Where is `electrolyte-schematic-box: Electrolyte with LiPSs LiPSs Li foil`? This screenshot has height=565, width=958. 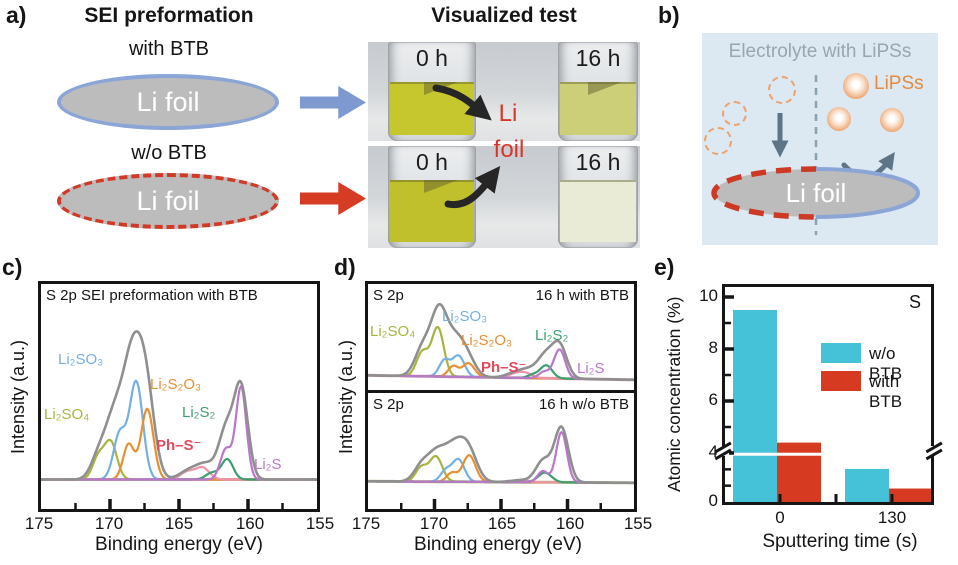 electrolyte-schematic-box: Electrolyte with LiPSs LiPSs Li foil is located at coordinates (820, 139).